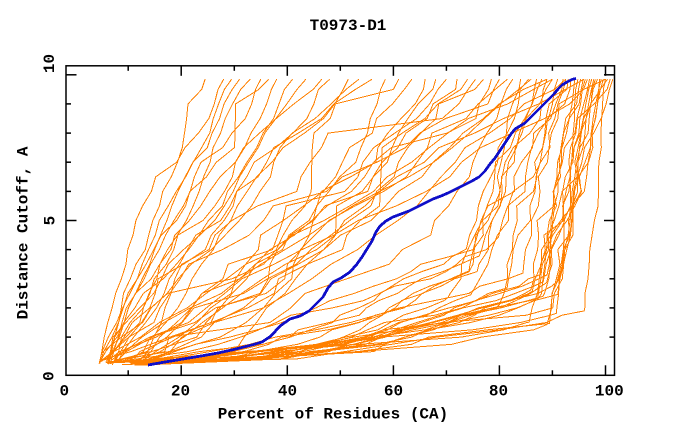 The width and height of the screenshot is (680, 440). What do you see at coordinates (24, 232) in the screenshot?
I see `svg-text: Distance Cutoff, A` at bounding box center [24, 232].